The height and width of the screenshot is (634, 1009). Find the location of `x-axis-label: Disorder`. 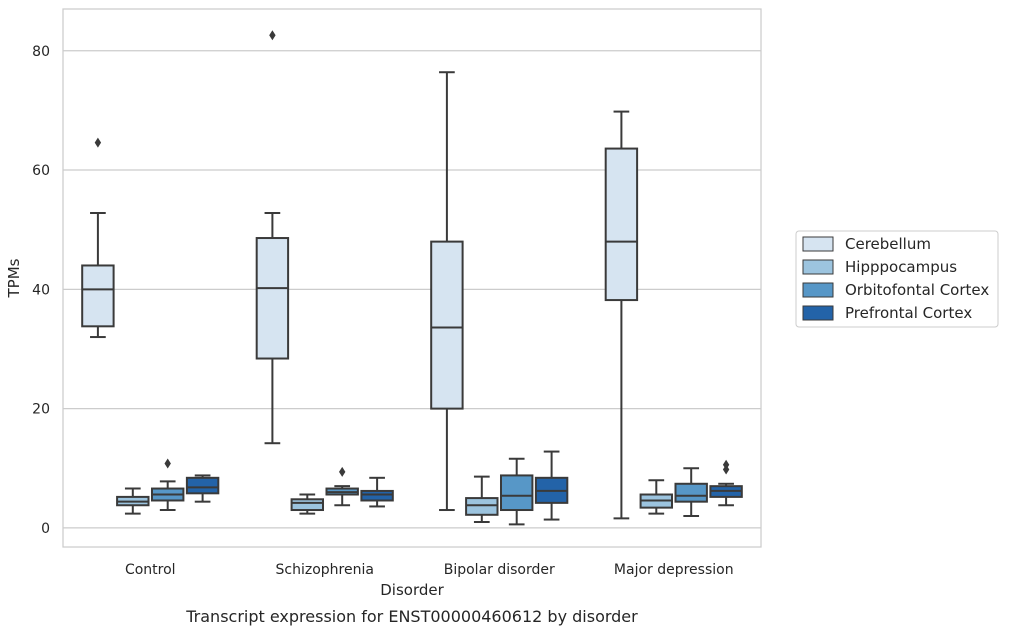

x-axis-label: Disorder is located at coordinates (412, 590).